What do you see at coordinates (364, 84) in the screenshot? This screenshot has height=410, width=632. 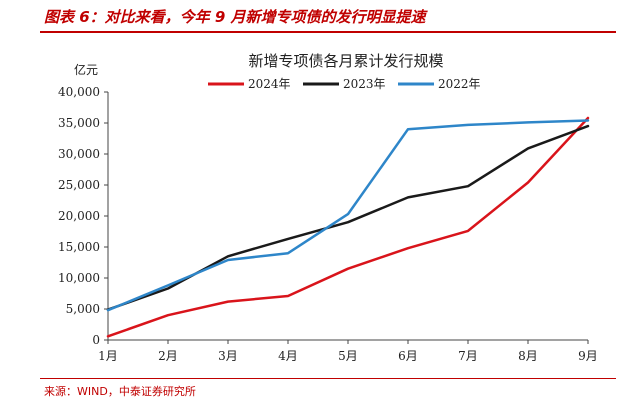 I see `legend-label: 2023年` at bounding box center [364, 84].